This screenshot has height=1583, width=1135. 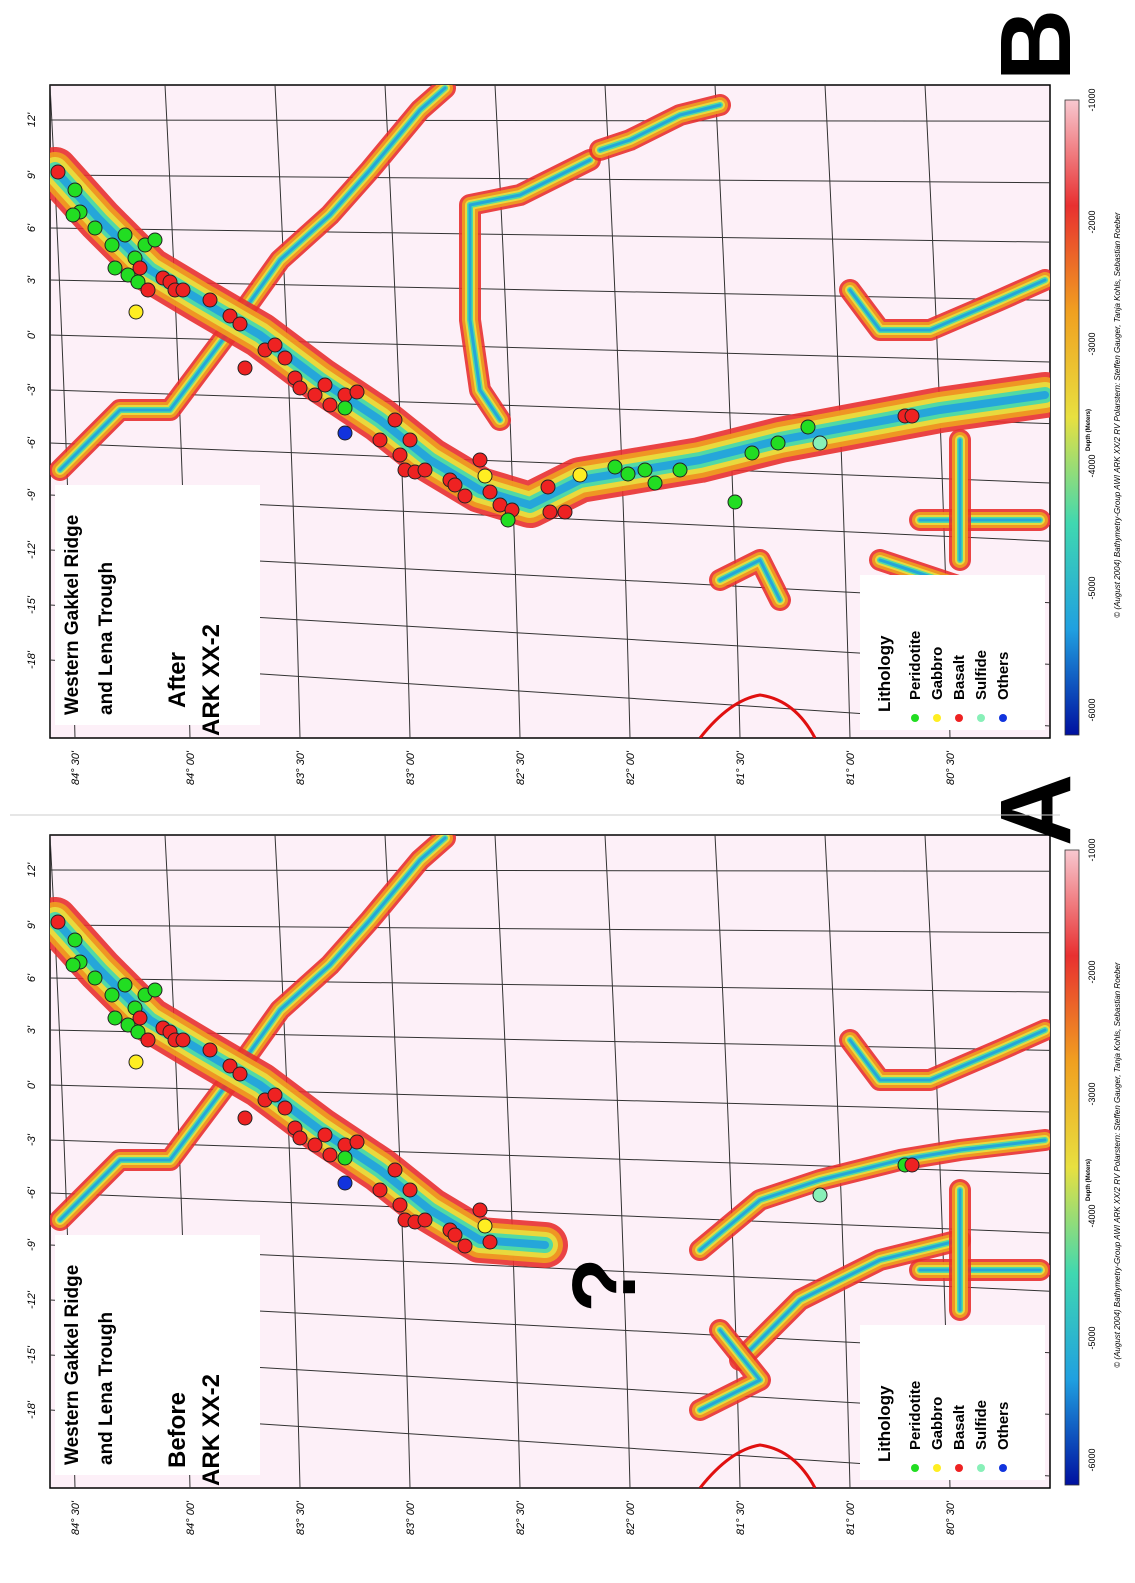 What do you see at coordinates (1036, 45) in the screenshot?
I see `panel-label: B` at bounding box center [1036, 45].